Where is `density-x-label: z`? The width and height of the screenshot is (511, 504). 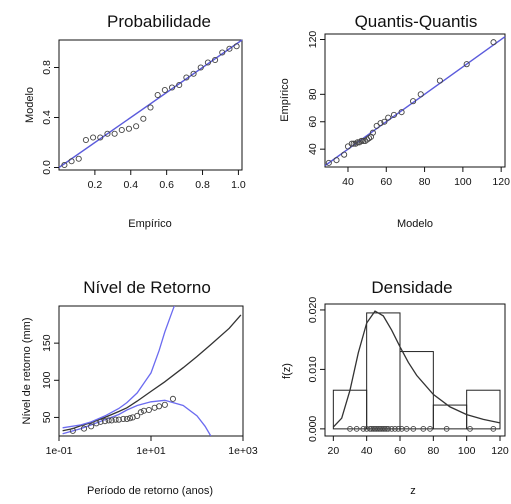 density-x-label: z is located at coordinates (413, 491).